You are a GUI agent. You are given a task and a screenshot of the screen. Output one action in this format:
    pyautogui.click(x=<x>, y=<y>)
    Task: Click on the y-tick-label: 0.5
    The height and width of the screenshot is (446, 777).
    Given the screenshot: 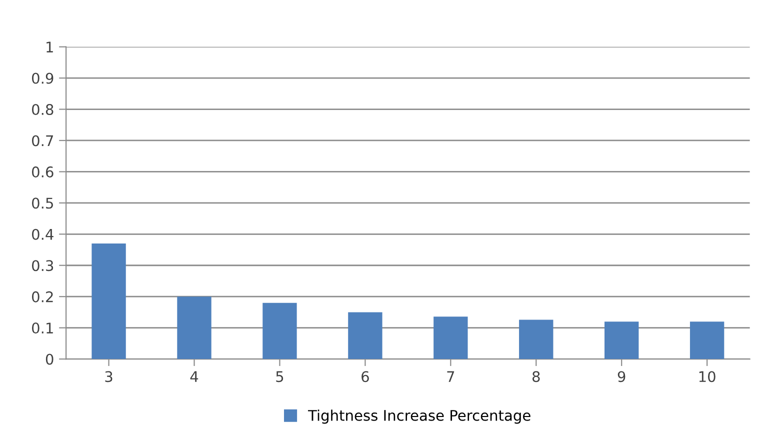 What is the action you would take?
    pyautogui.click(x=42, y=203)
    